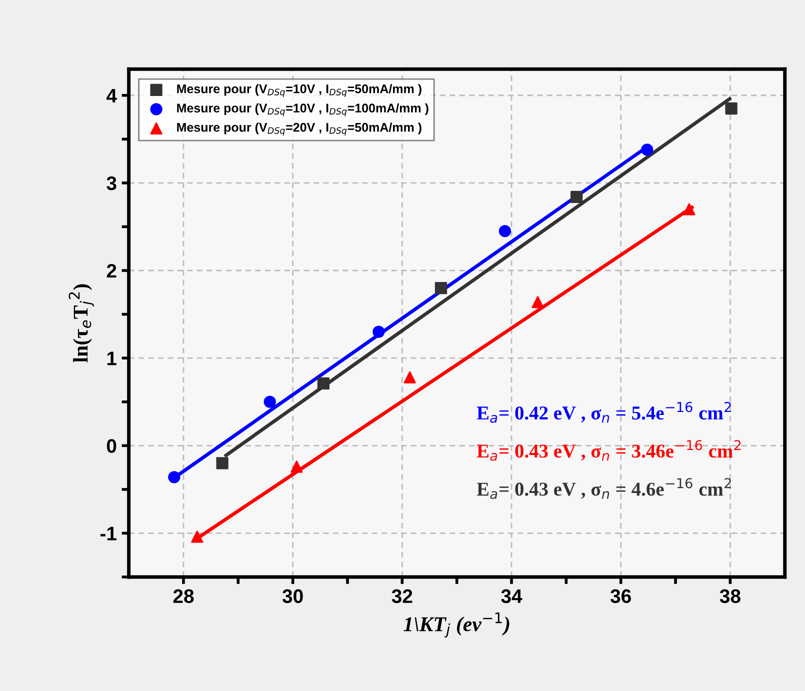 This screenshot has width=805, height=691. I want to click on y-axis-title: ln(τ$_{e}$T$_{j}$$^{2}$), so click(81, 323).